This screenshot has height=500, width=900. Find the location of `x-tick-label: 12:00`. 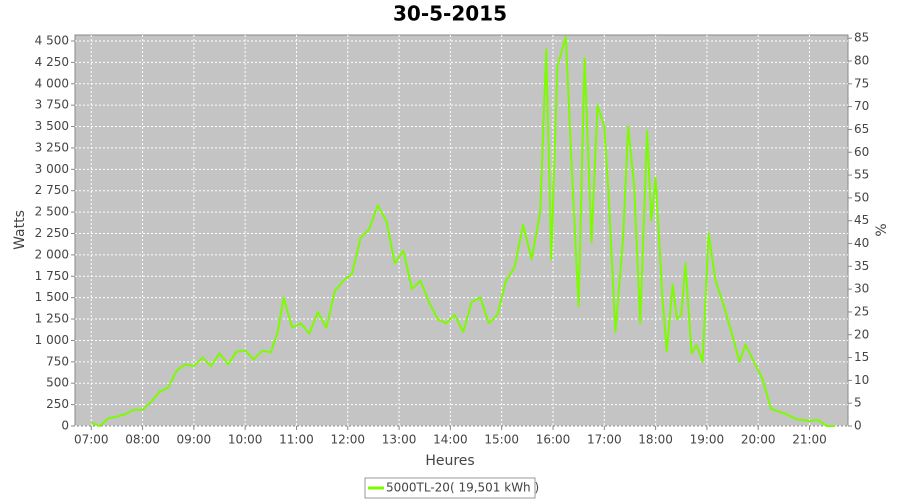

x-tick-label: 12:00 is located at coordinates (347, 440).